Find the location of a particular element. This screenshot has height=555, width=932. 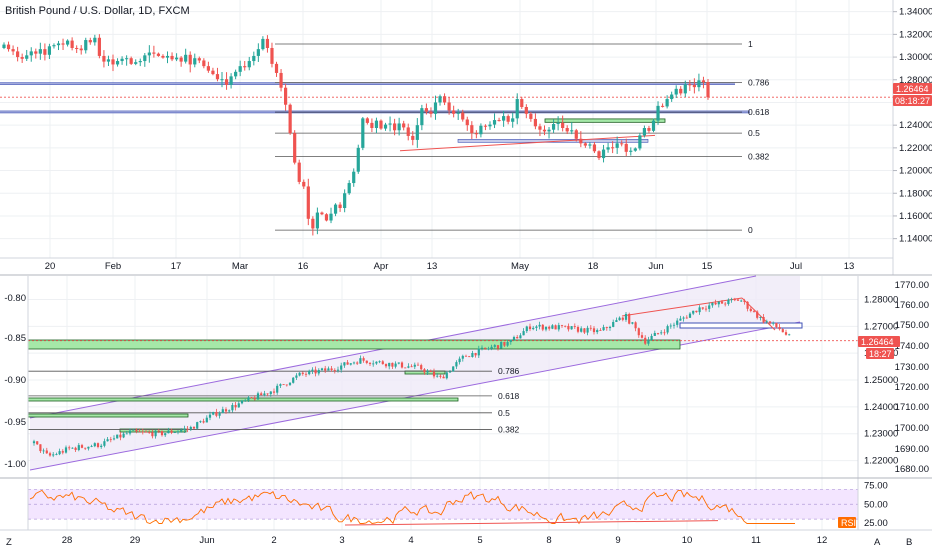

auto-scale-button: A is located at coordinates (877, 542).